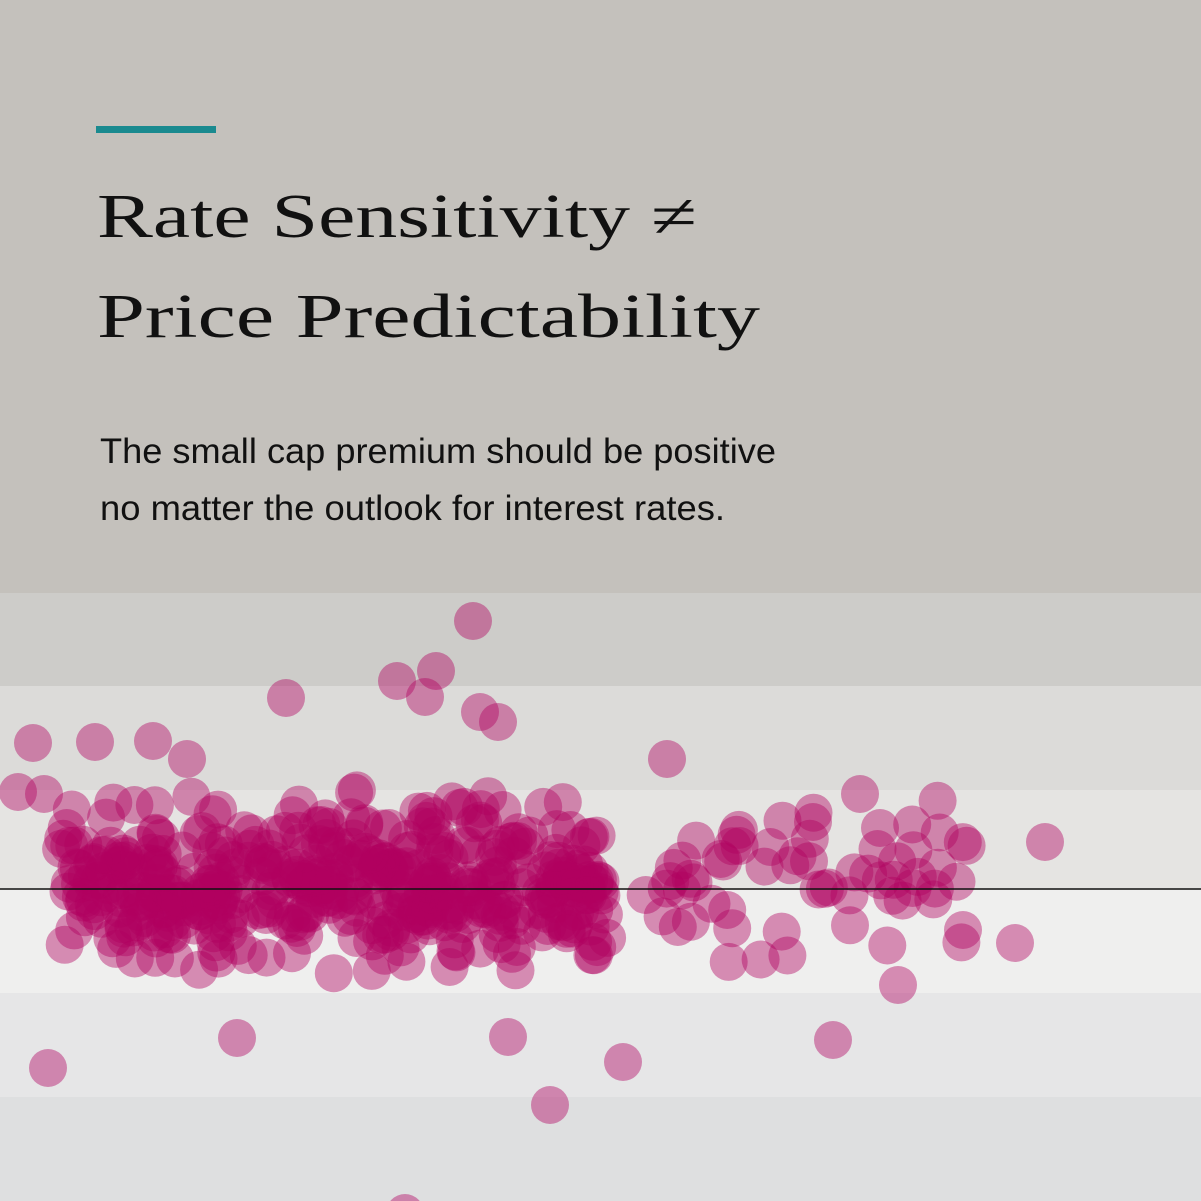  What do you see at coordinates (156, 129) in the screenshot?
I see `accent-rule` at bounding box center [156, 129].